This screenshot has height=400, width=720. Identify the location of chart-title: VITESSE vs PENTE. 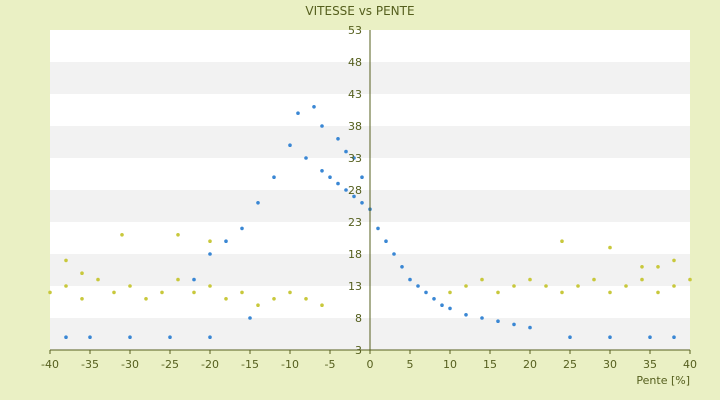
(359, 11).